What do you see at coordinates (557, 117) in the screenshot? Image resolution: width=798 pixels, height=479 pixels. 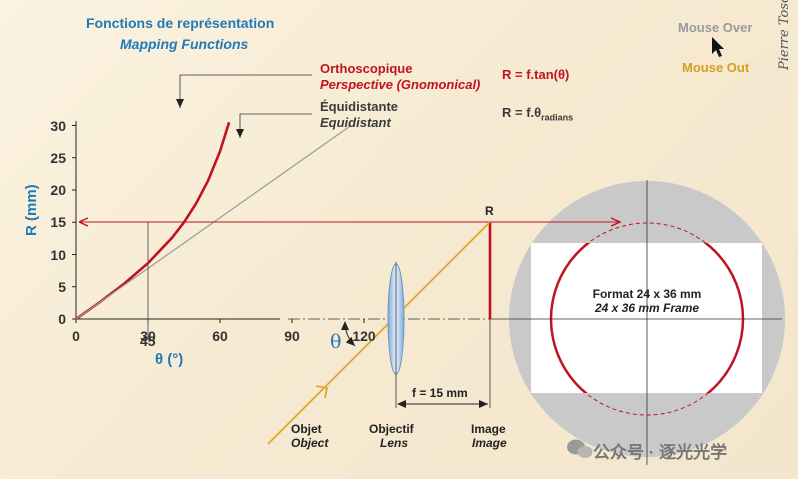 I see `equi-formula-sub: radians` at bounding box center [557, 117].